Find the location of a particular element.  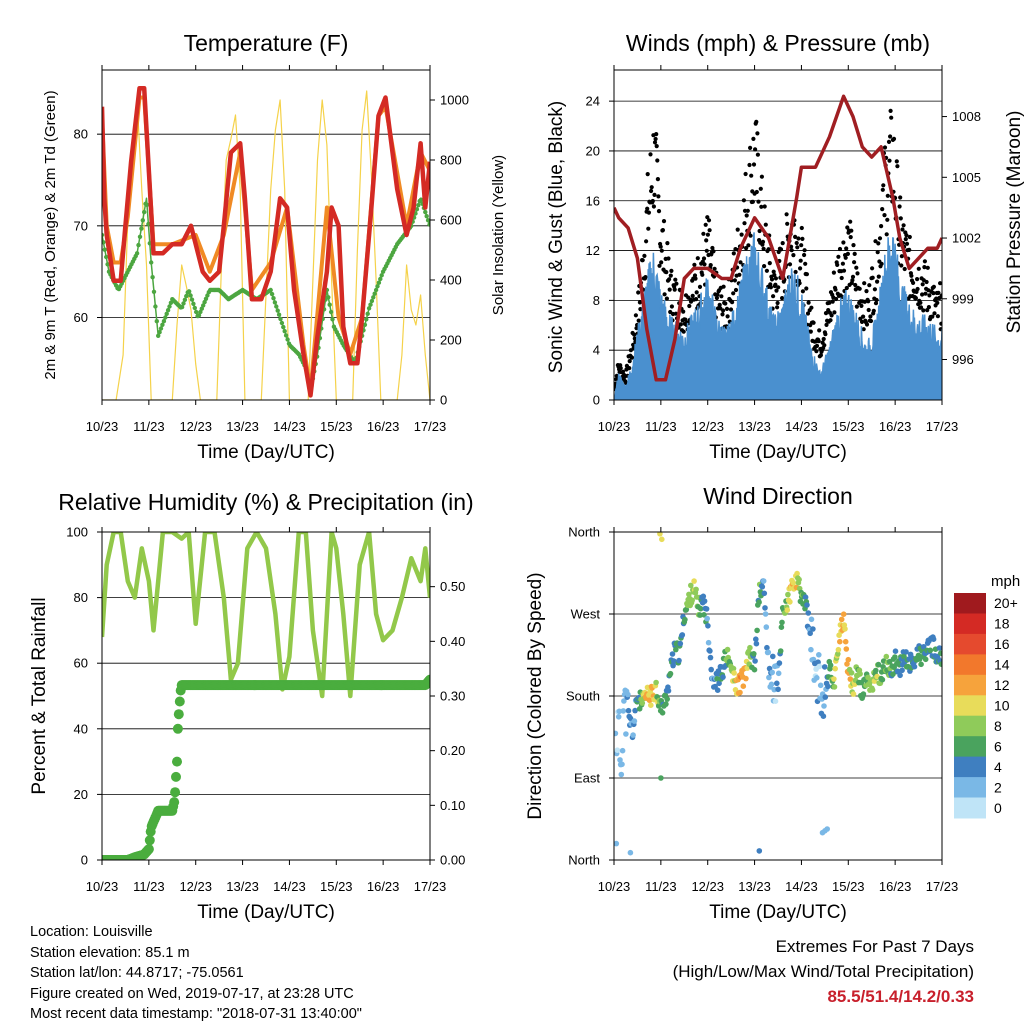

y-tick-label: 20 is located at coordinates (593, 150).